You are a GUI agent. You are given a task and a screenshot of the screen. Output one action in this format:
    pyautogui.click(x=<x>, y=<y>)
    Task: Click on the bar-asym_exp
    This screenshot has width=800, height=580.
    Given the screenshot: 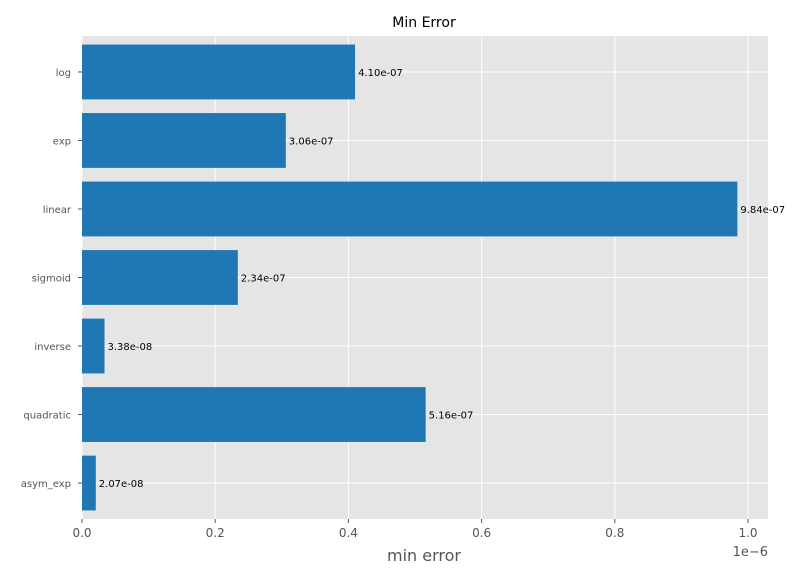 What is the action you would take?
    pyautogui.click(x=89, y=483)
    